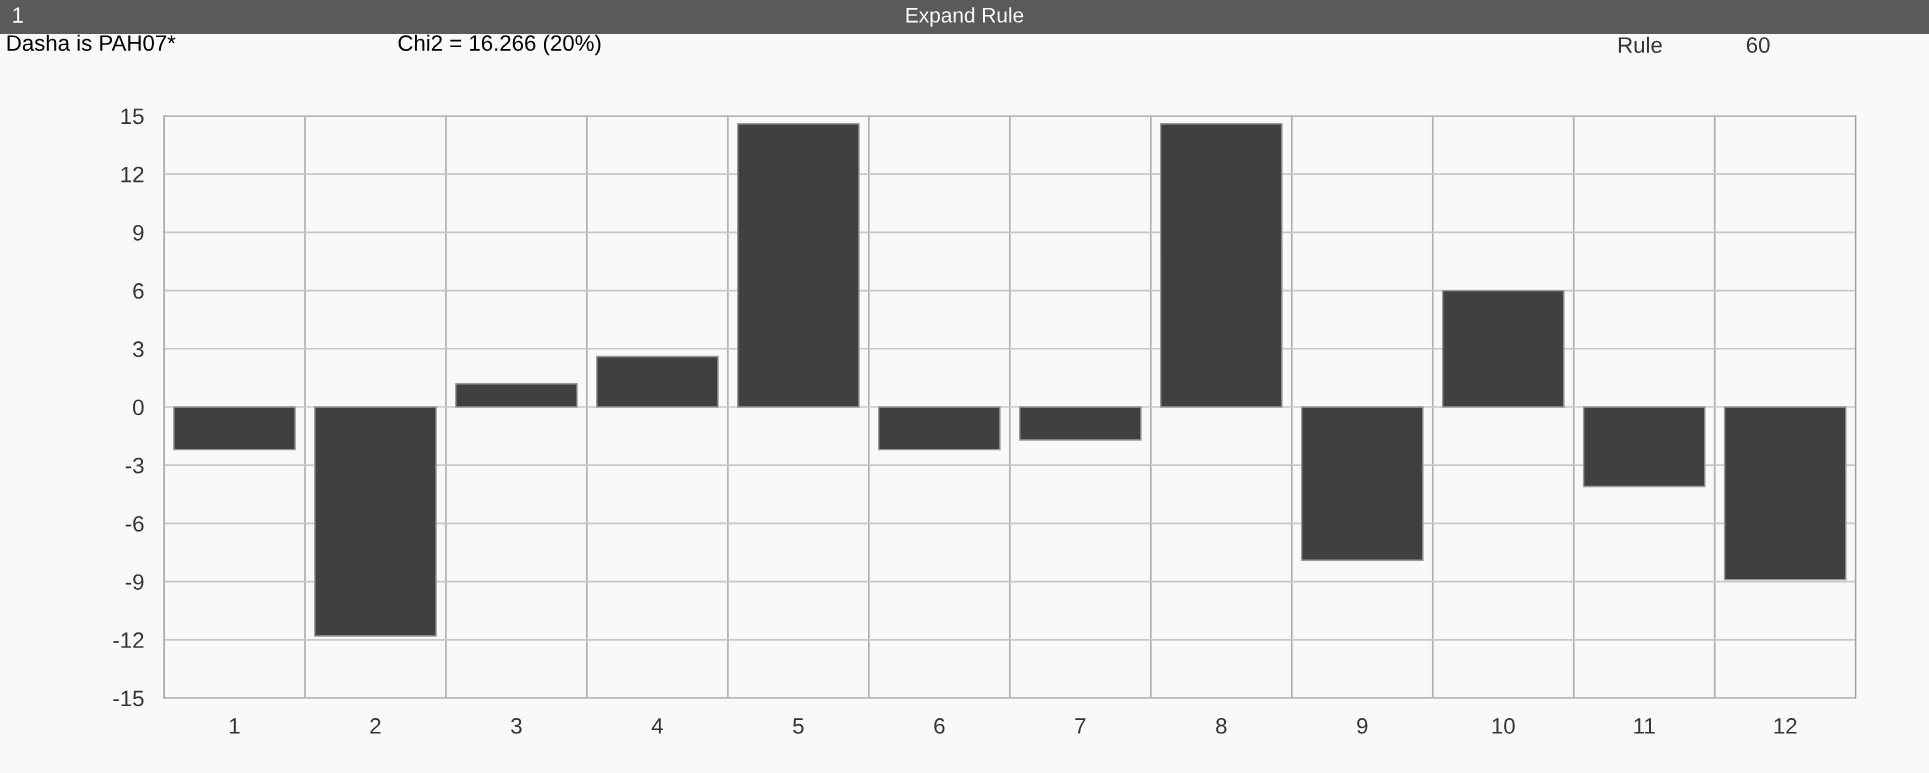  What do you see at coordinates (939, 726) in the screenshot?
I see `x-tick-label: 6` at bounding box center [939, 726].